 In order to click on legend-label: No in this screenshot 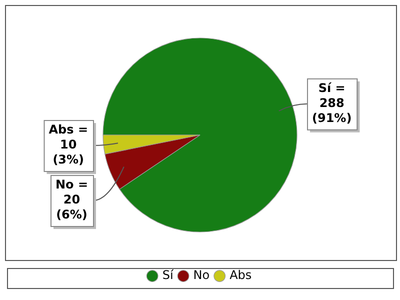, I will do `click(201, 275)`.